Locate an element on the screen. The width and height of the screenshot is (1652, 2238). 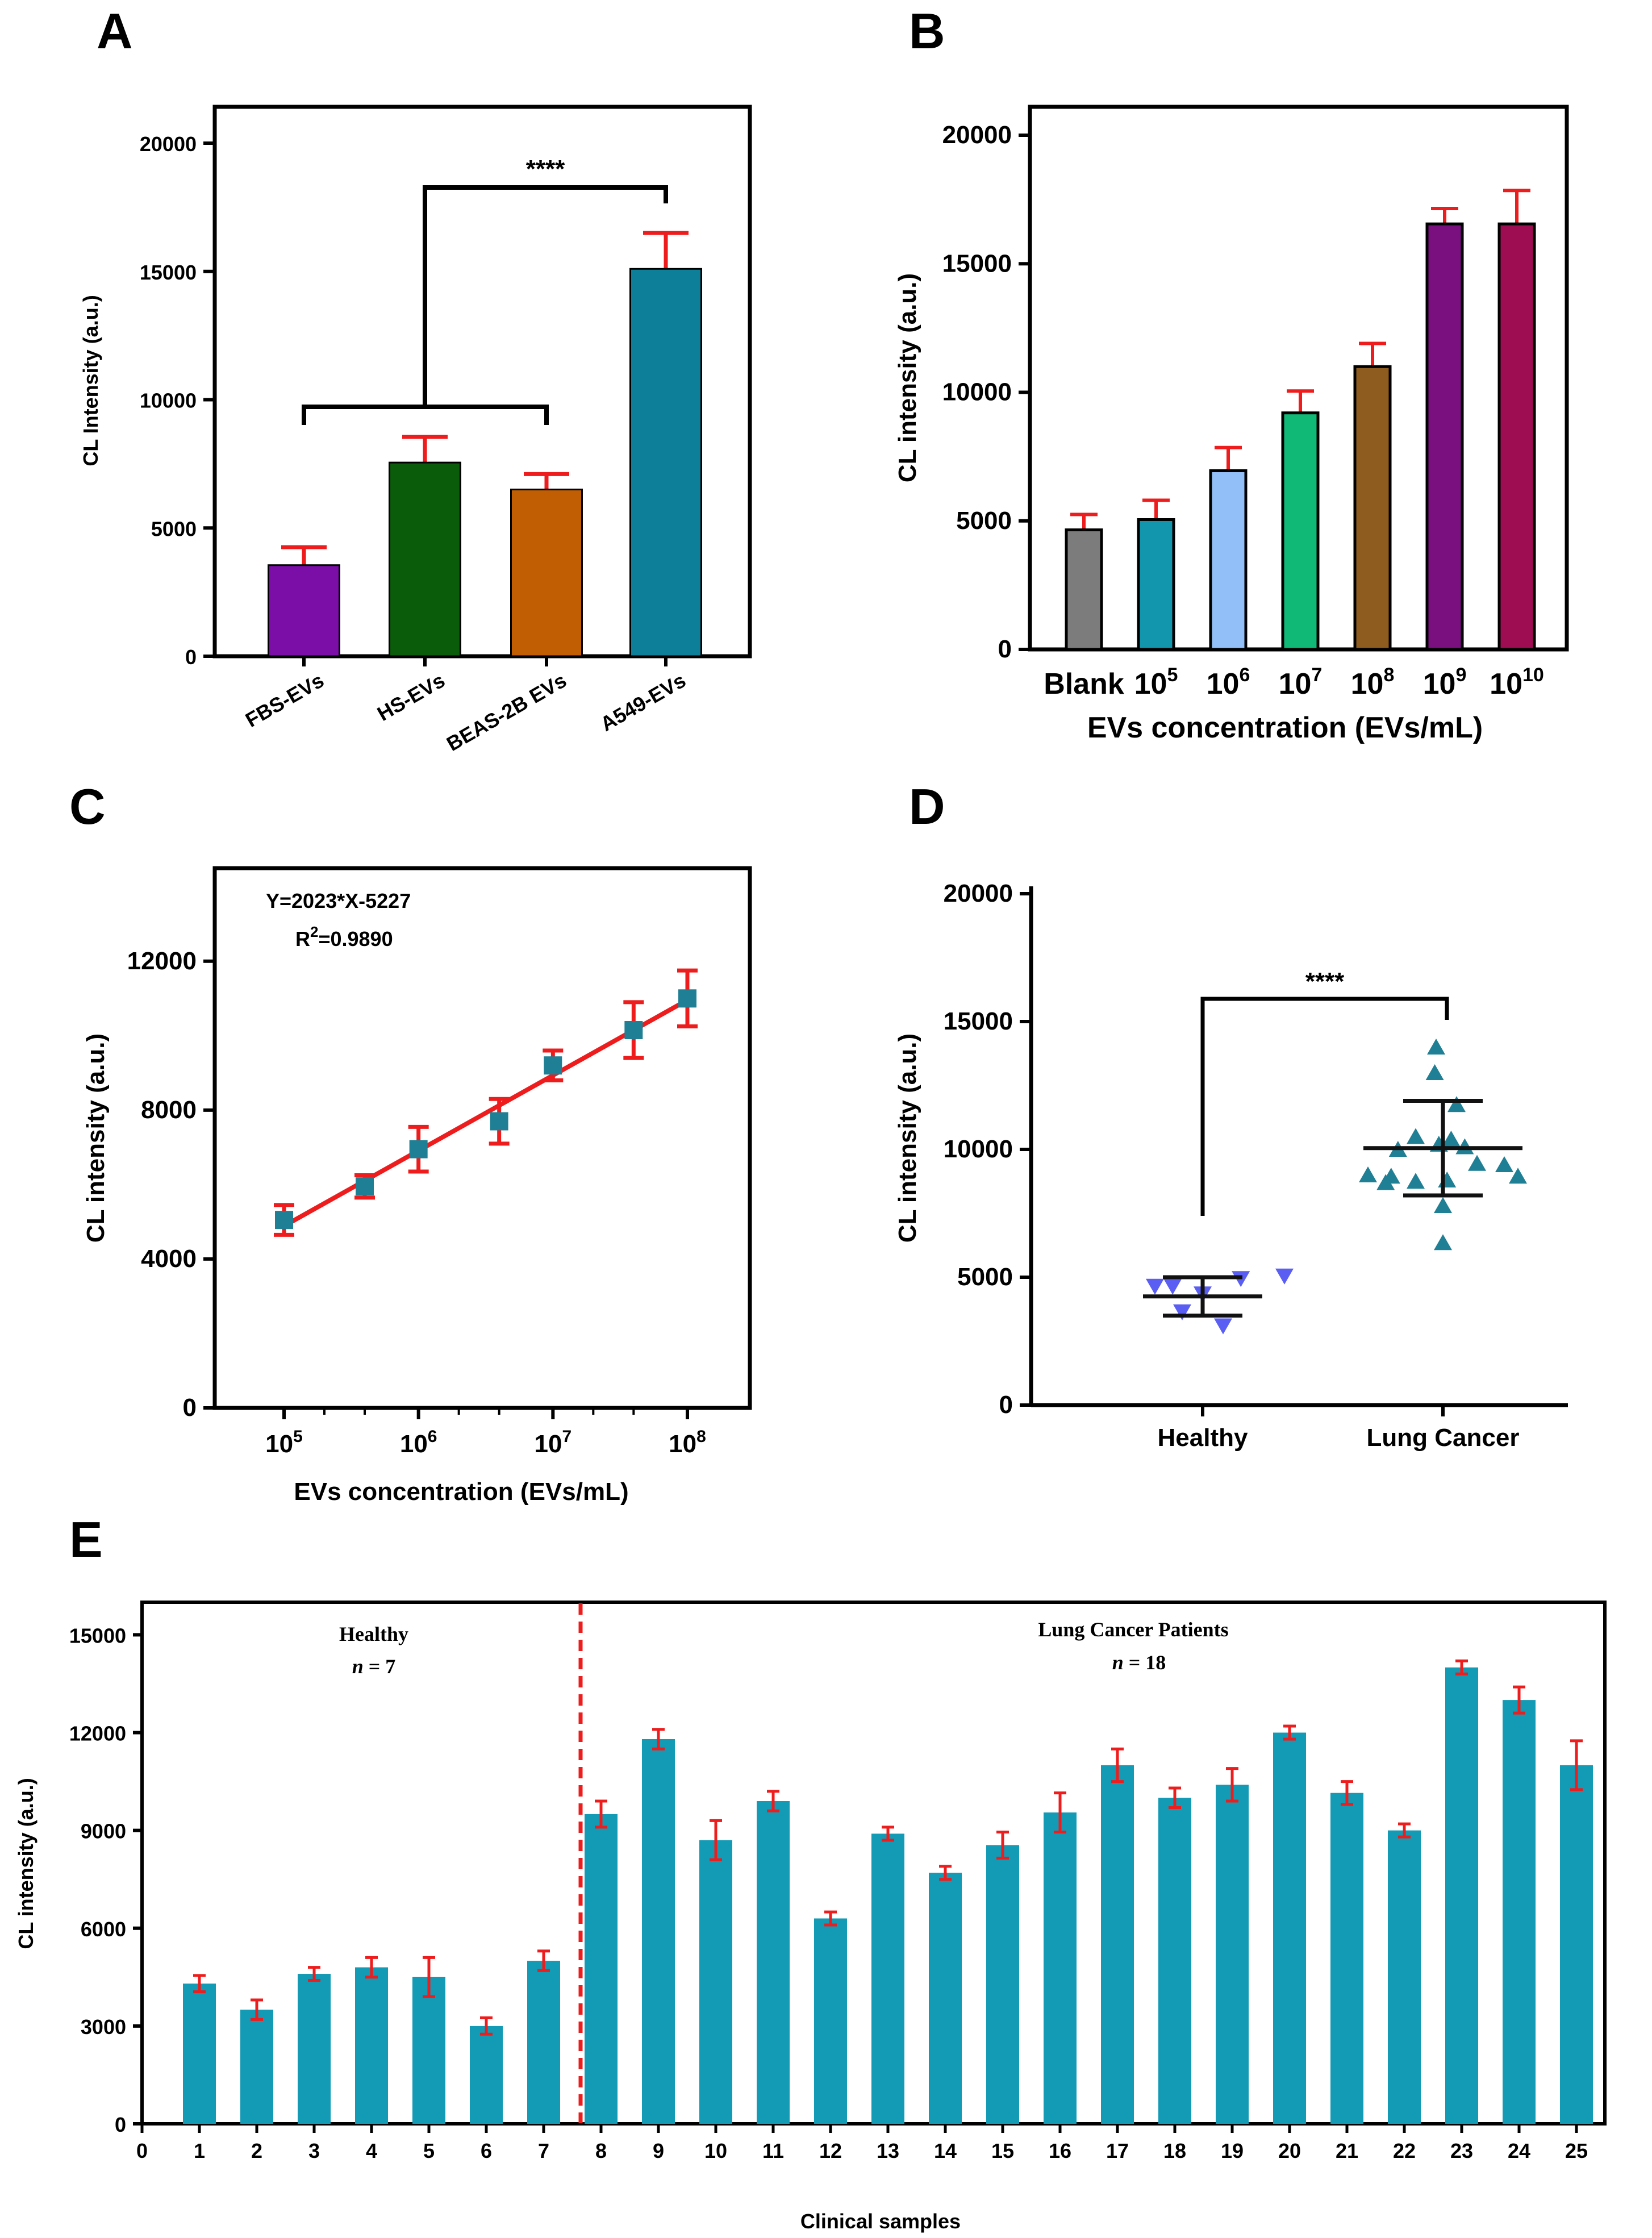
chart-e-xtick-label: 24 is located at coordinates (1519, 2150).